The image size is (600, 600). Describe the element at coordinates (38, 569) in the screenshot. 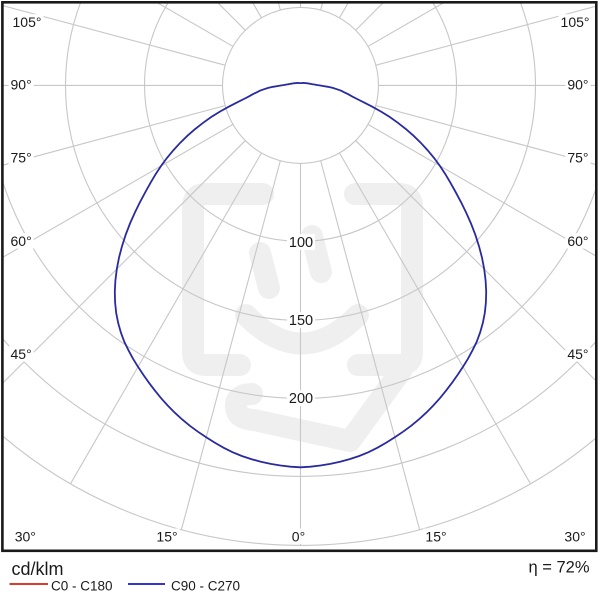

I see `svg-text: cd/klm` at that location.